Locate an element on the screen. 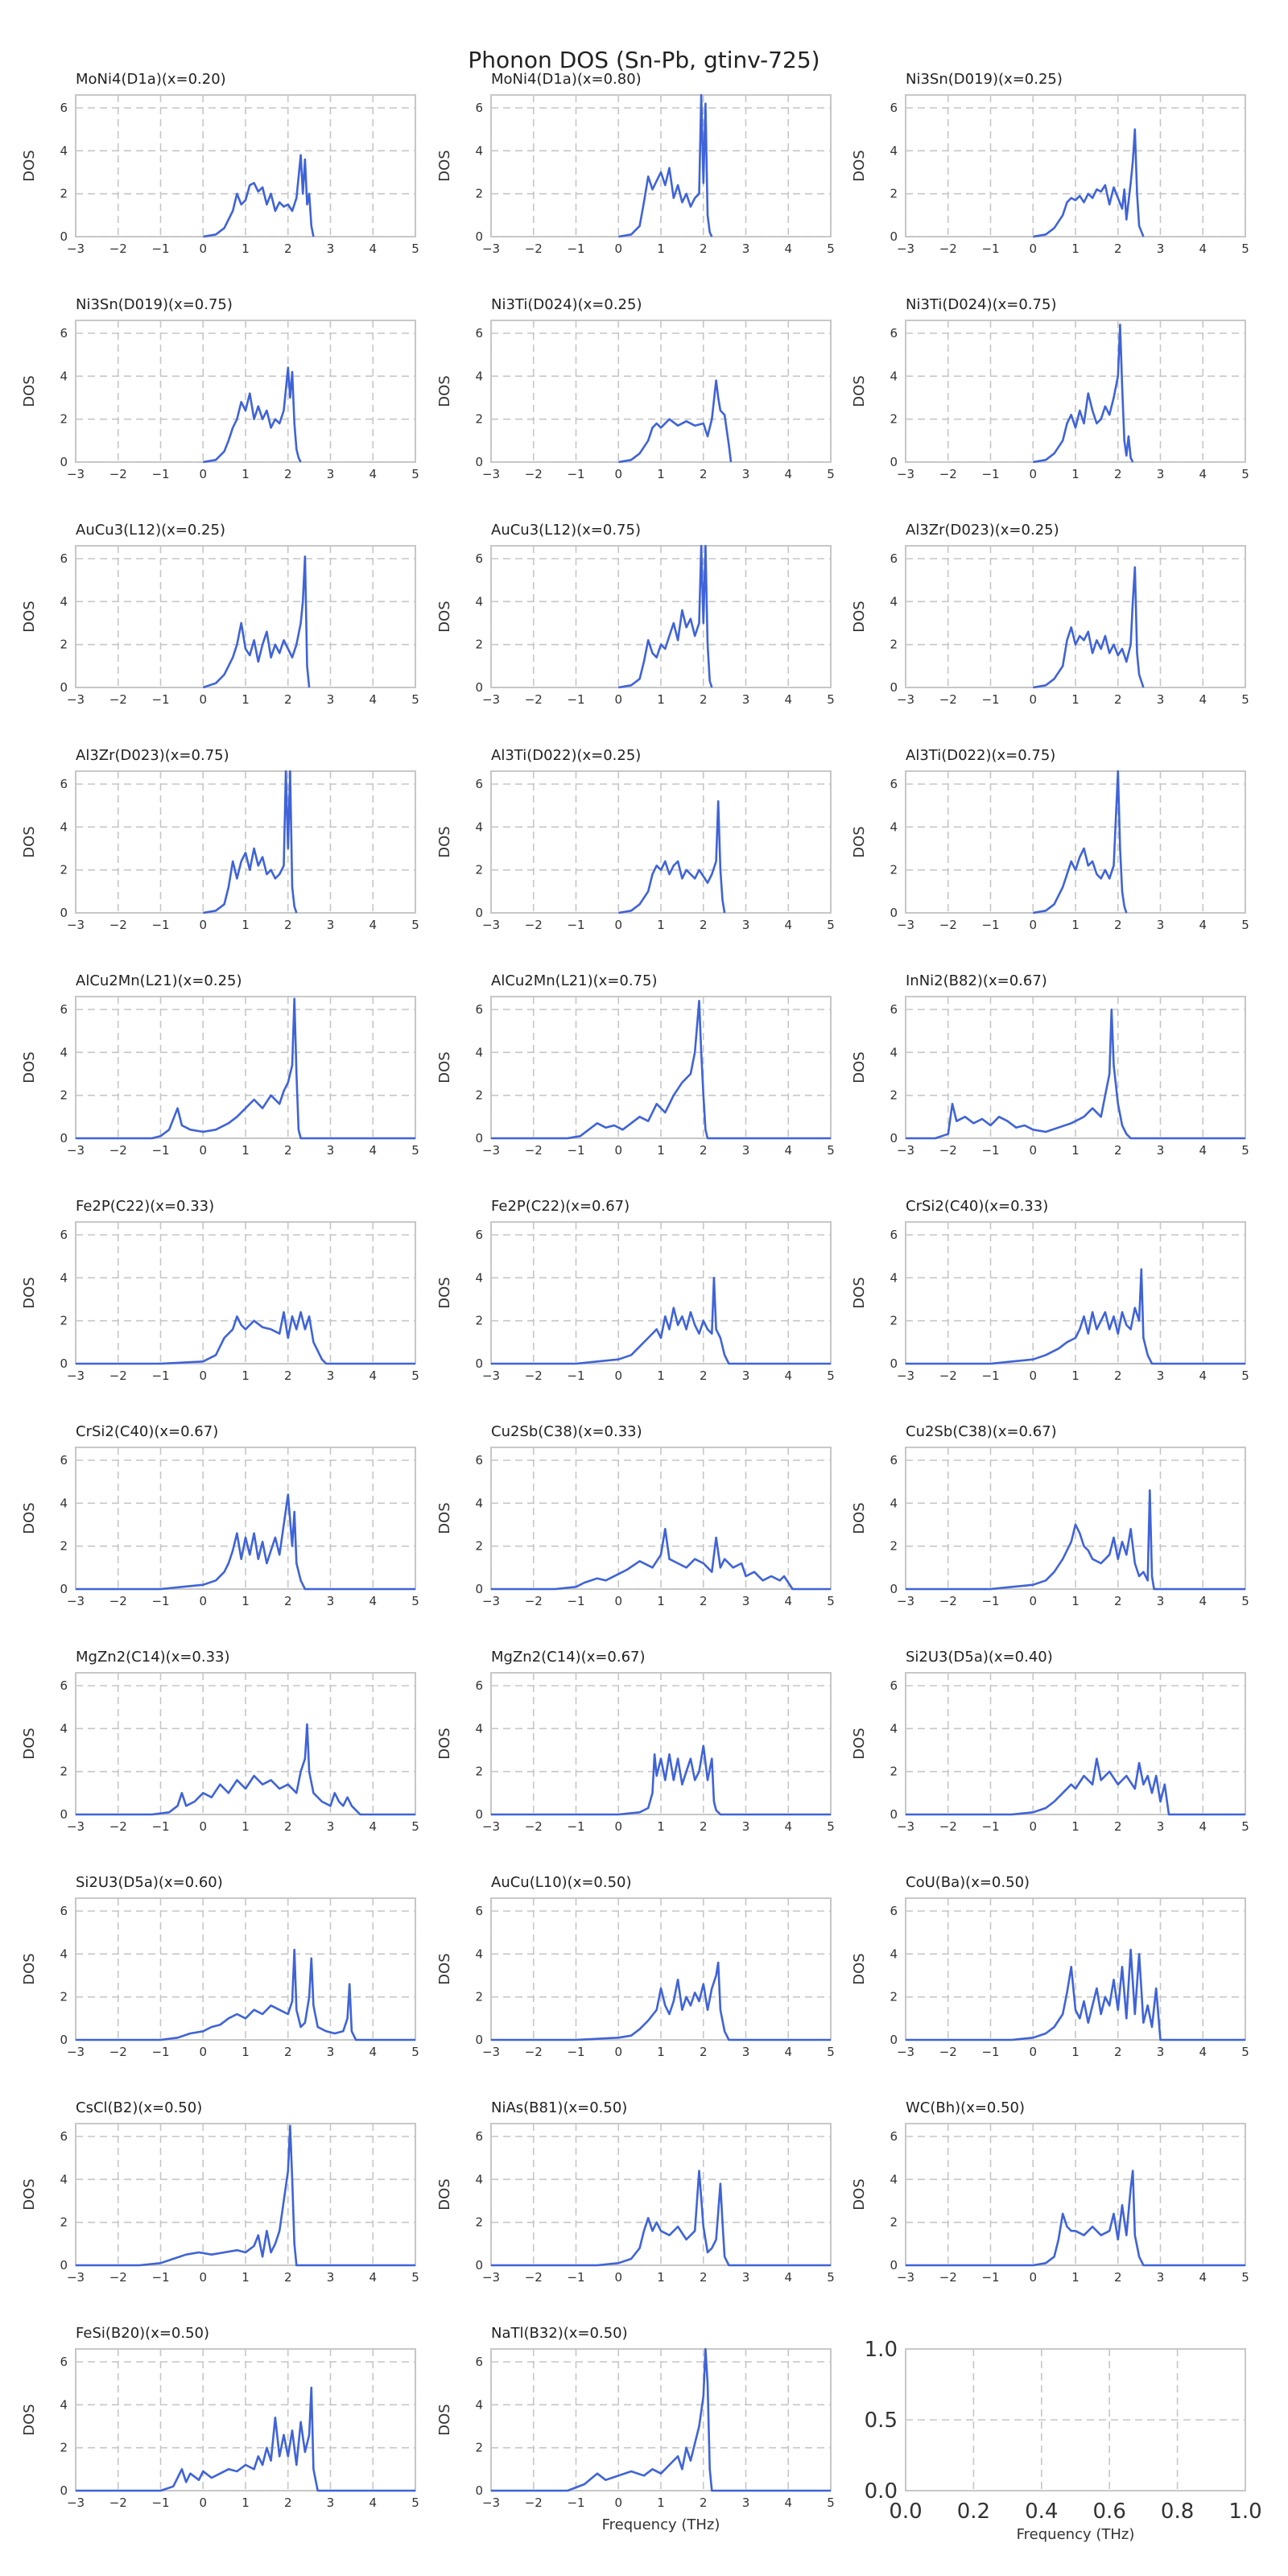 This screenshot has height=2576, width=1288. subplot-title: Cu2Sb(C38)(x=0.33) is located at coordinates (566, 1431).